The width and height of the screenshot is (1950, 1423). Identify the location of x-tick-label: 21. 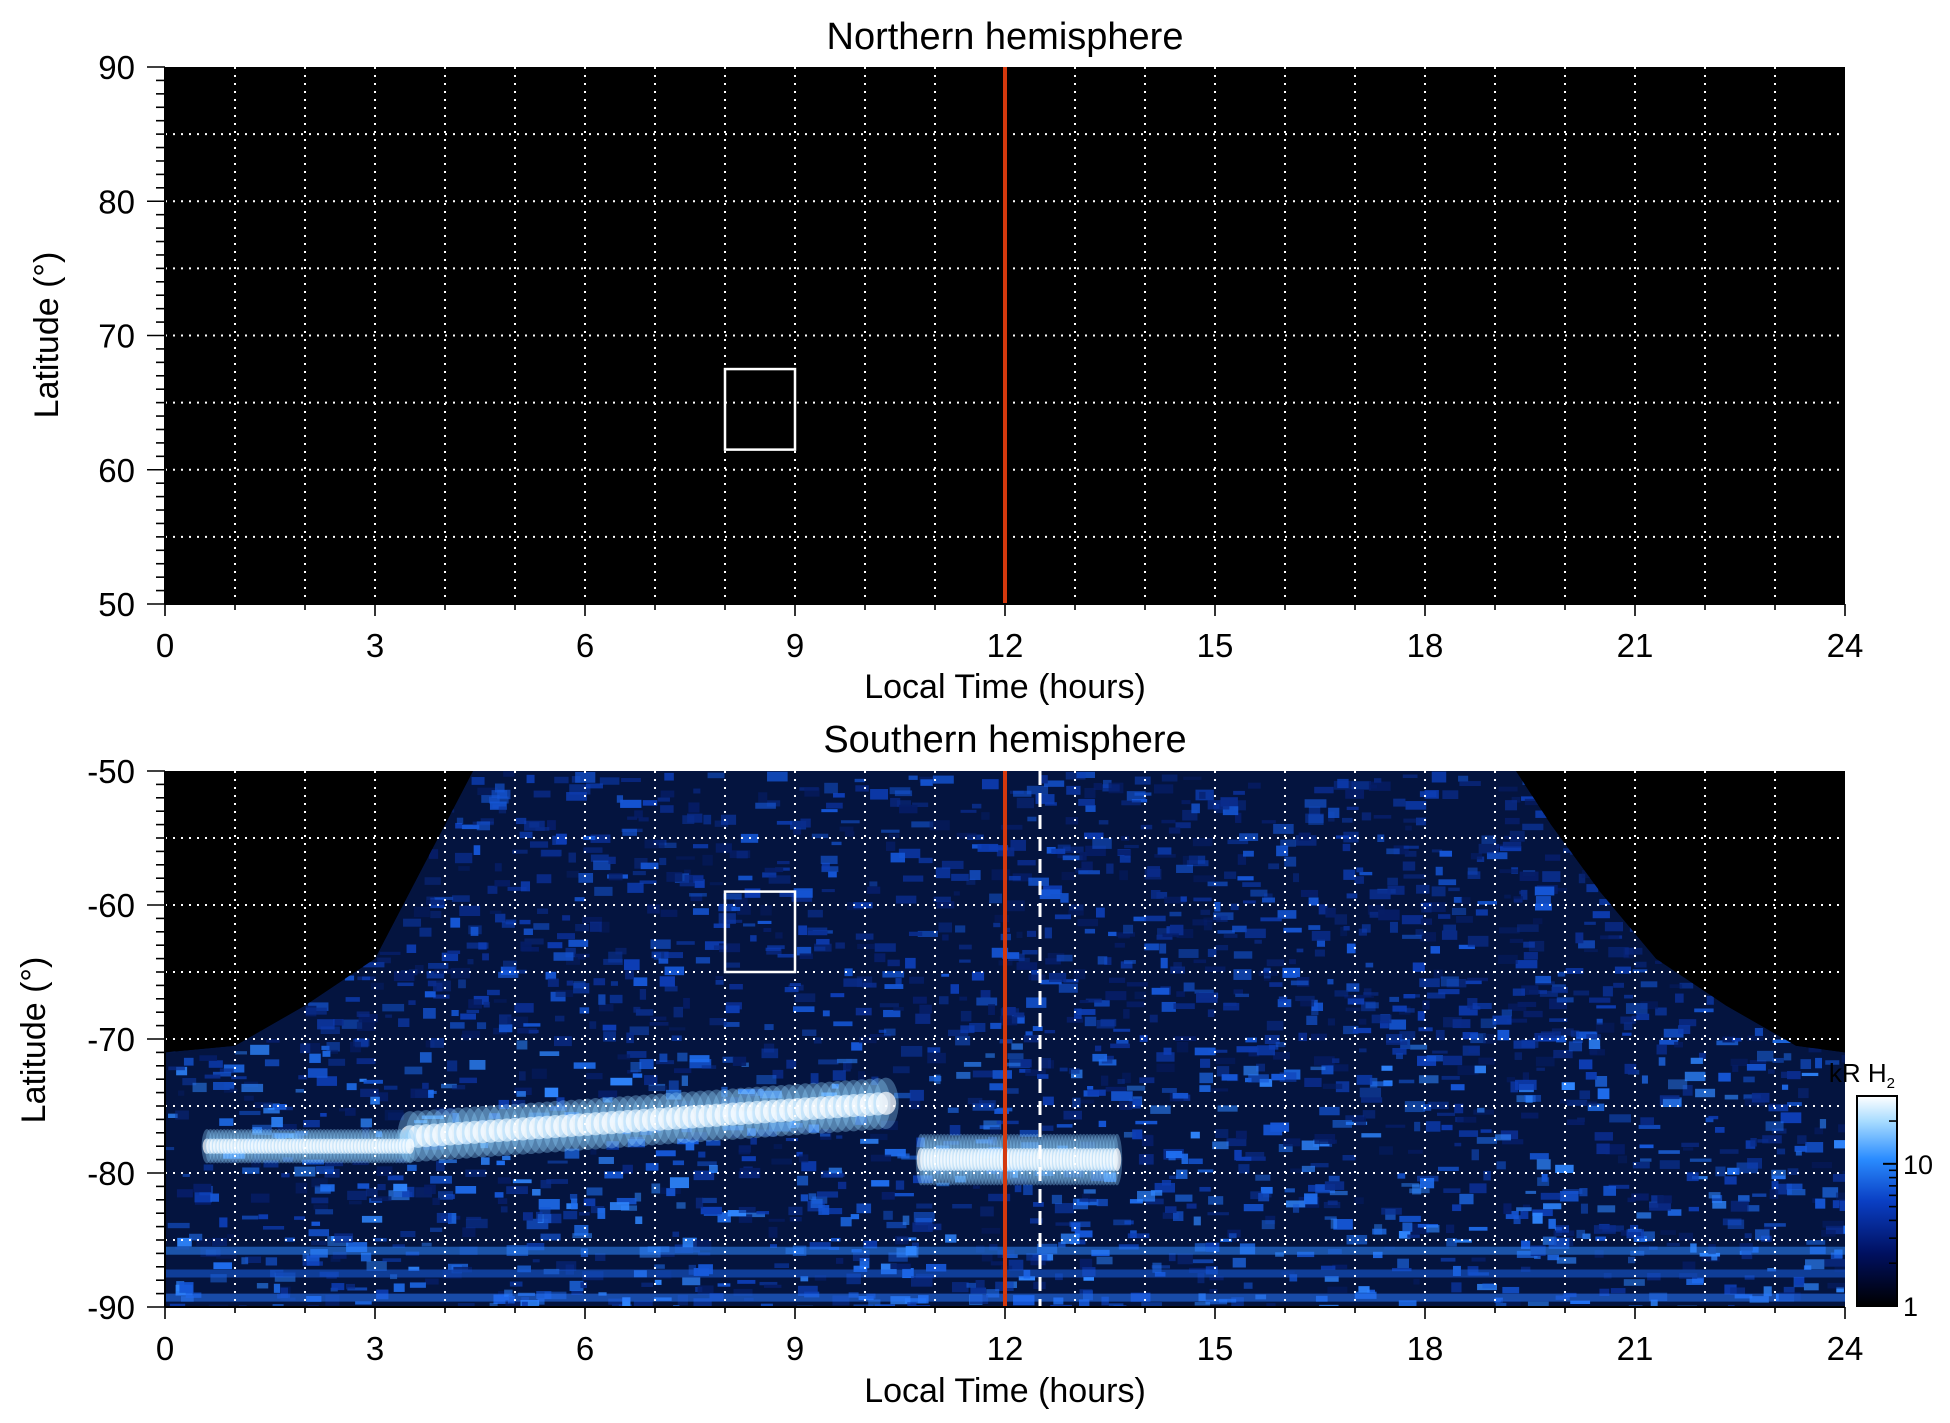
(1635, 645).